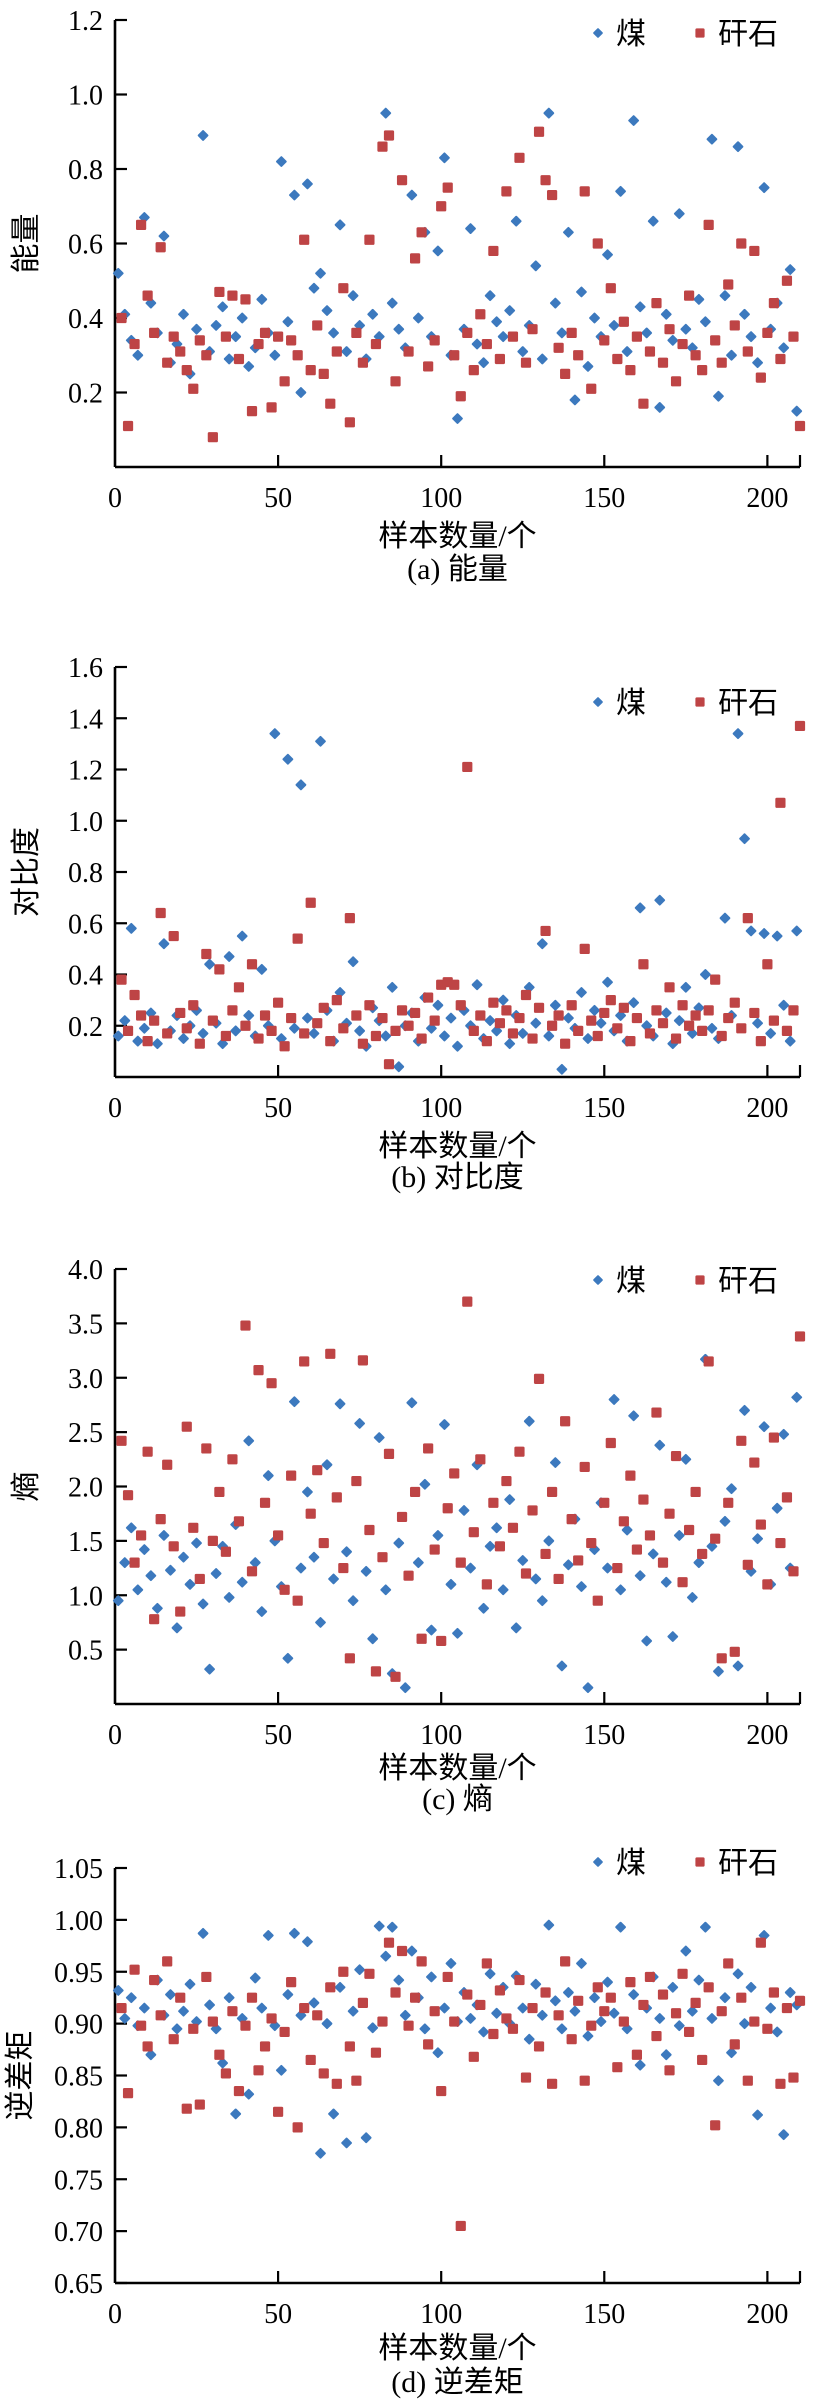  I want to click on x-tick-label: 50, so click(278, 1735).